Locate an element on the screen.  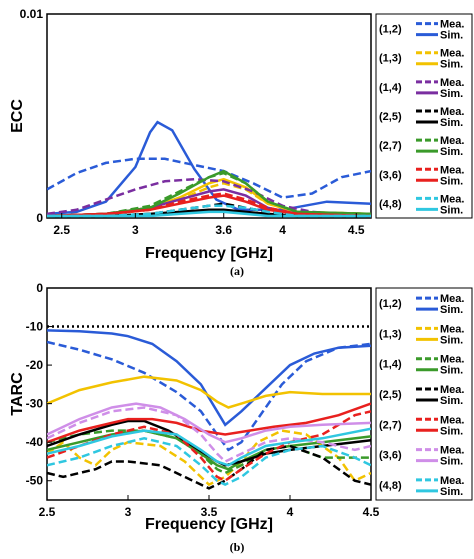
tarc-series-1-4-sim is located at coordinates (209, 450).